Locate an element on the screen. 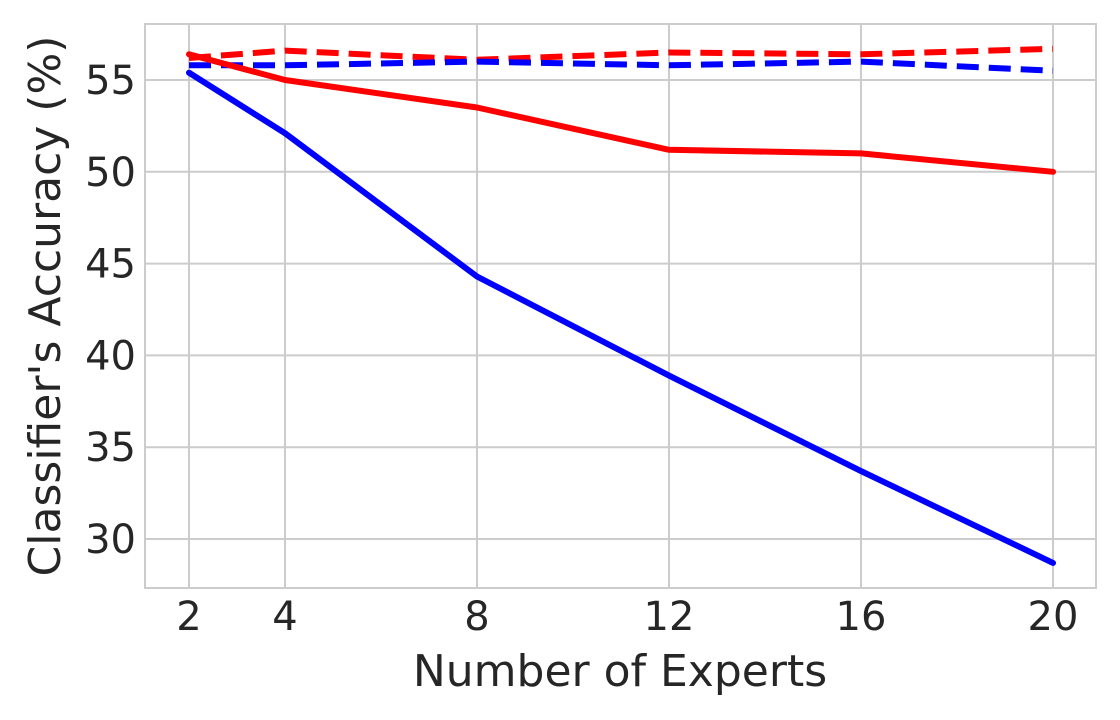 Image resolution: width=1120 pixels, height=720 pixels. y-tick-label: 45 is located at coordinates (110, 265).